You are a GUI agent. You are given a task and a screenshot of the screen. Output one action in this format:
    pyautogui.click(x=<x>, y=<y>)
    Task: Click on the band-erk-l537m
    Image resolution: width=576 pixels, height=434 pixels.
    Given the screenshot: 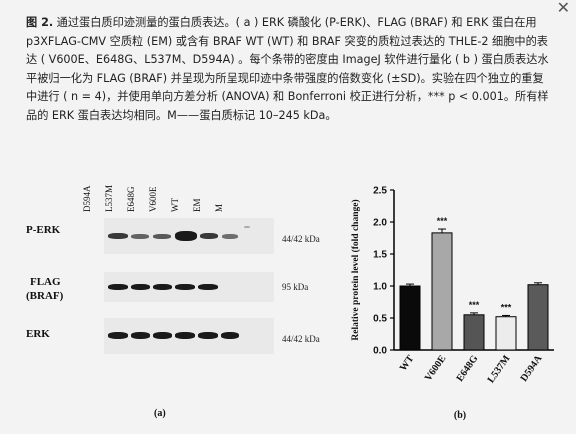 What is the action you would take?
    pyautogui.click(x=140, y=335)
    